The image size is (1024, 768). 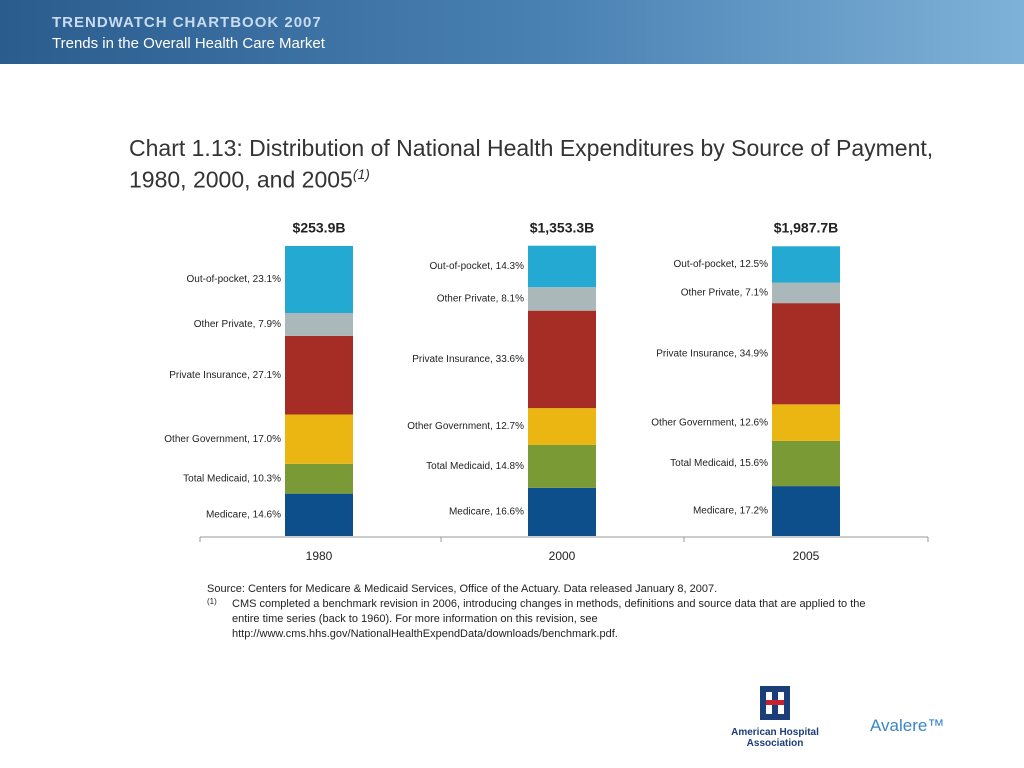 What do you see at coordinates (475, 466) in the screenshot?
I see `data-label: Total Medicaid, 14.8%` at bounding box center [475, 466].